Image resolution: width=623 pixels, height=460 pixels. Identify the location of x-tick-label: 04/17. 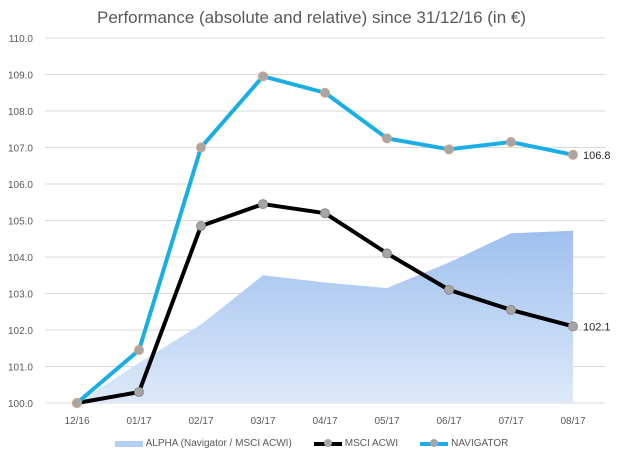
(324, 421).